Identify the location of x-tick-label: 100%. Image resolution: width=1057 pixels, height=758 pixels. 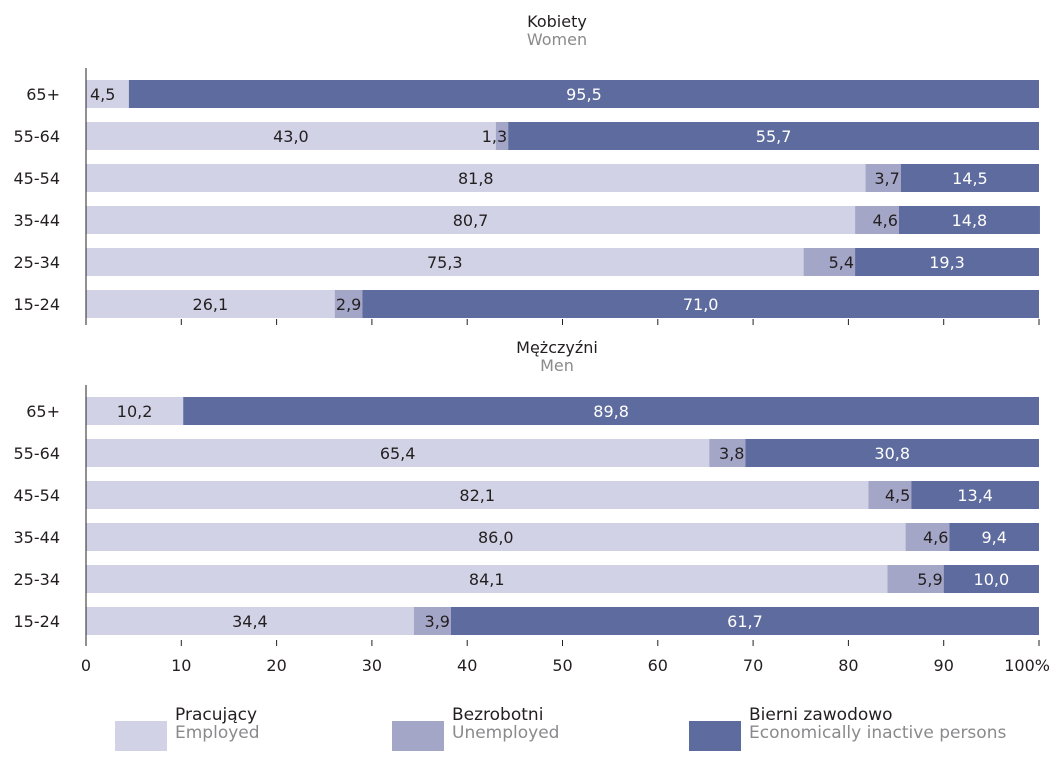
(1027, 665).